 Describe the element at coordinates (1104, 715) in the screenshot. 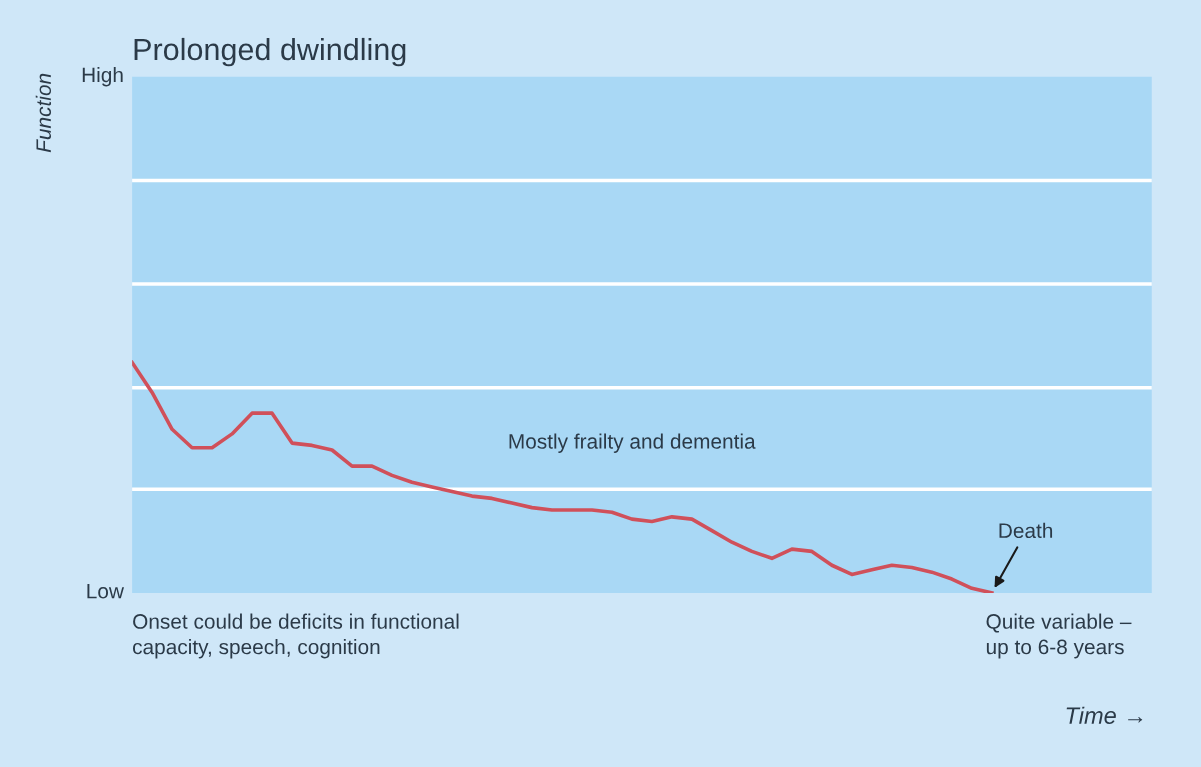

I see `x-axis-title: Time →` at that location.